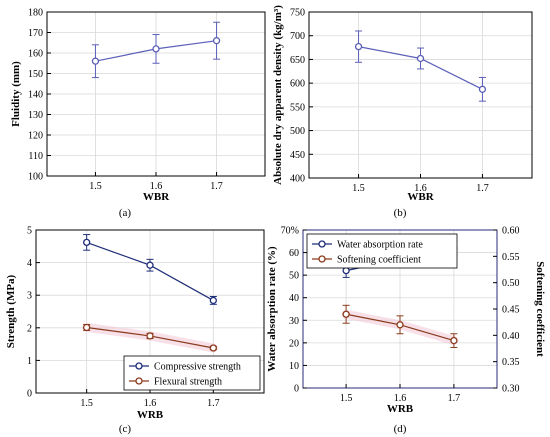 The width and height of the screenshot is (550, 437). Describe the element at coordinates (35, 33) in the screenshot. I see `y-tick-label: 170` at that location.